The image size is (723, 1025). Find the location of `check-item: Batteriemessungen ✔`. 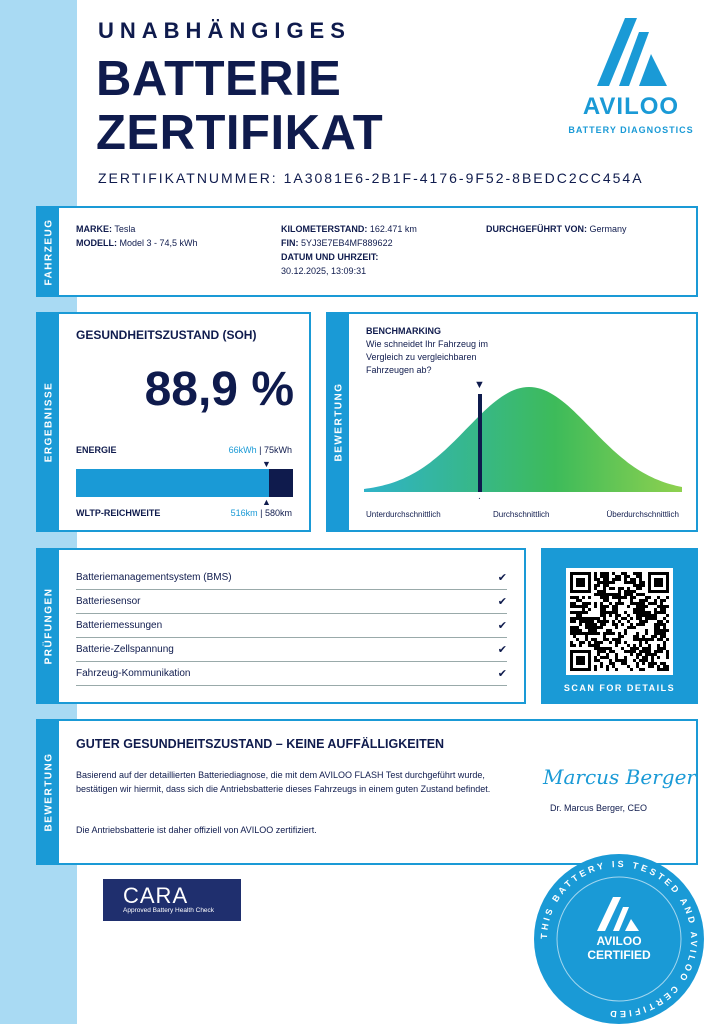

check-item: Batteriemessungen ✔ is located at coordinates (291, 626).